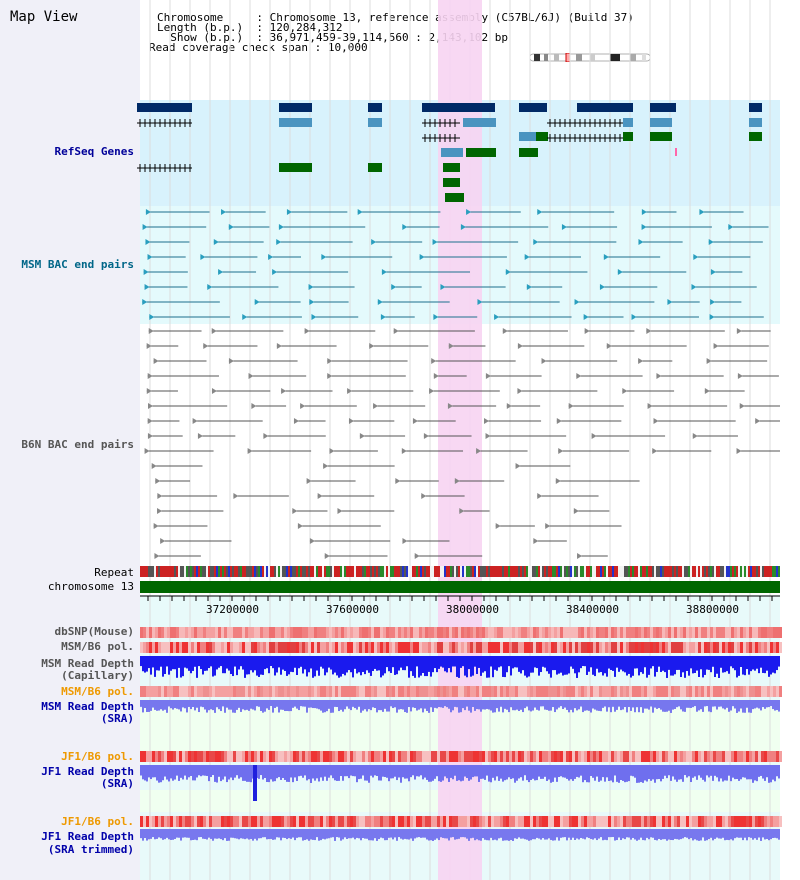 The width and height of the screenshot is (800, 880). I want to click on b6n-bac-end, so click(340, 511).